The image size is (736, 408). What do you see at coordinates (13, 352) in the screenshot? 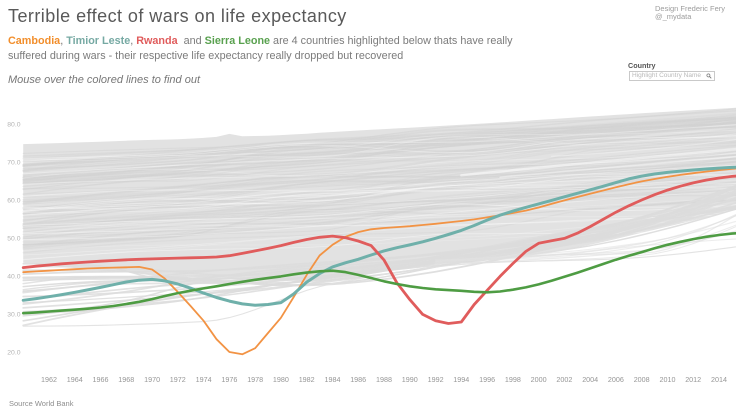
I see `svg-text: 20.0` at bounding box center [13, 352].